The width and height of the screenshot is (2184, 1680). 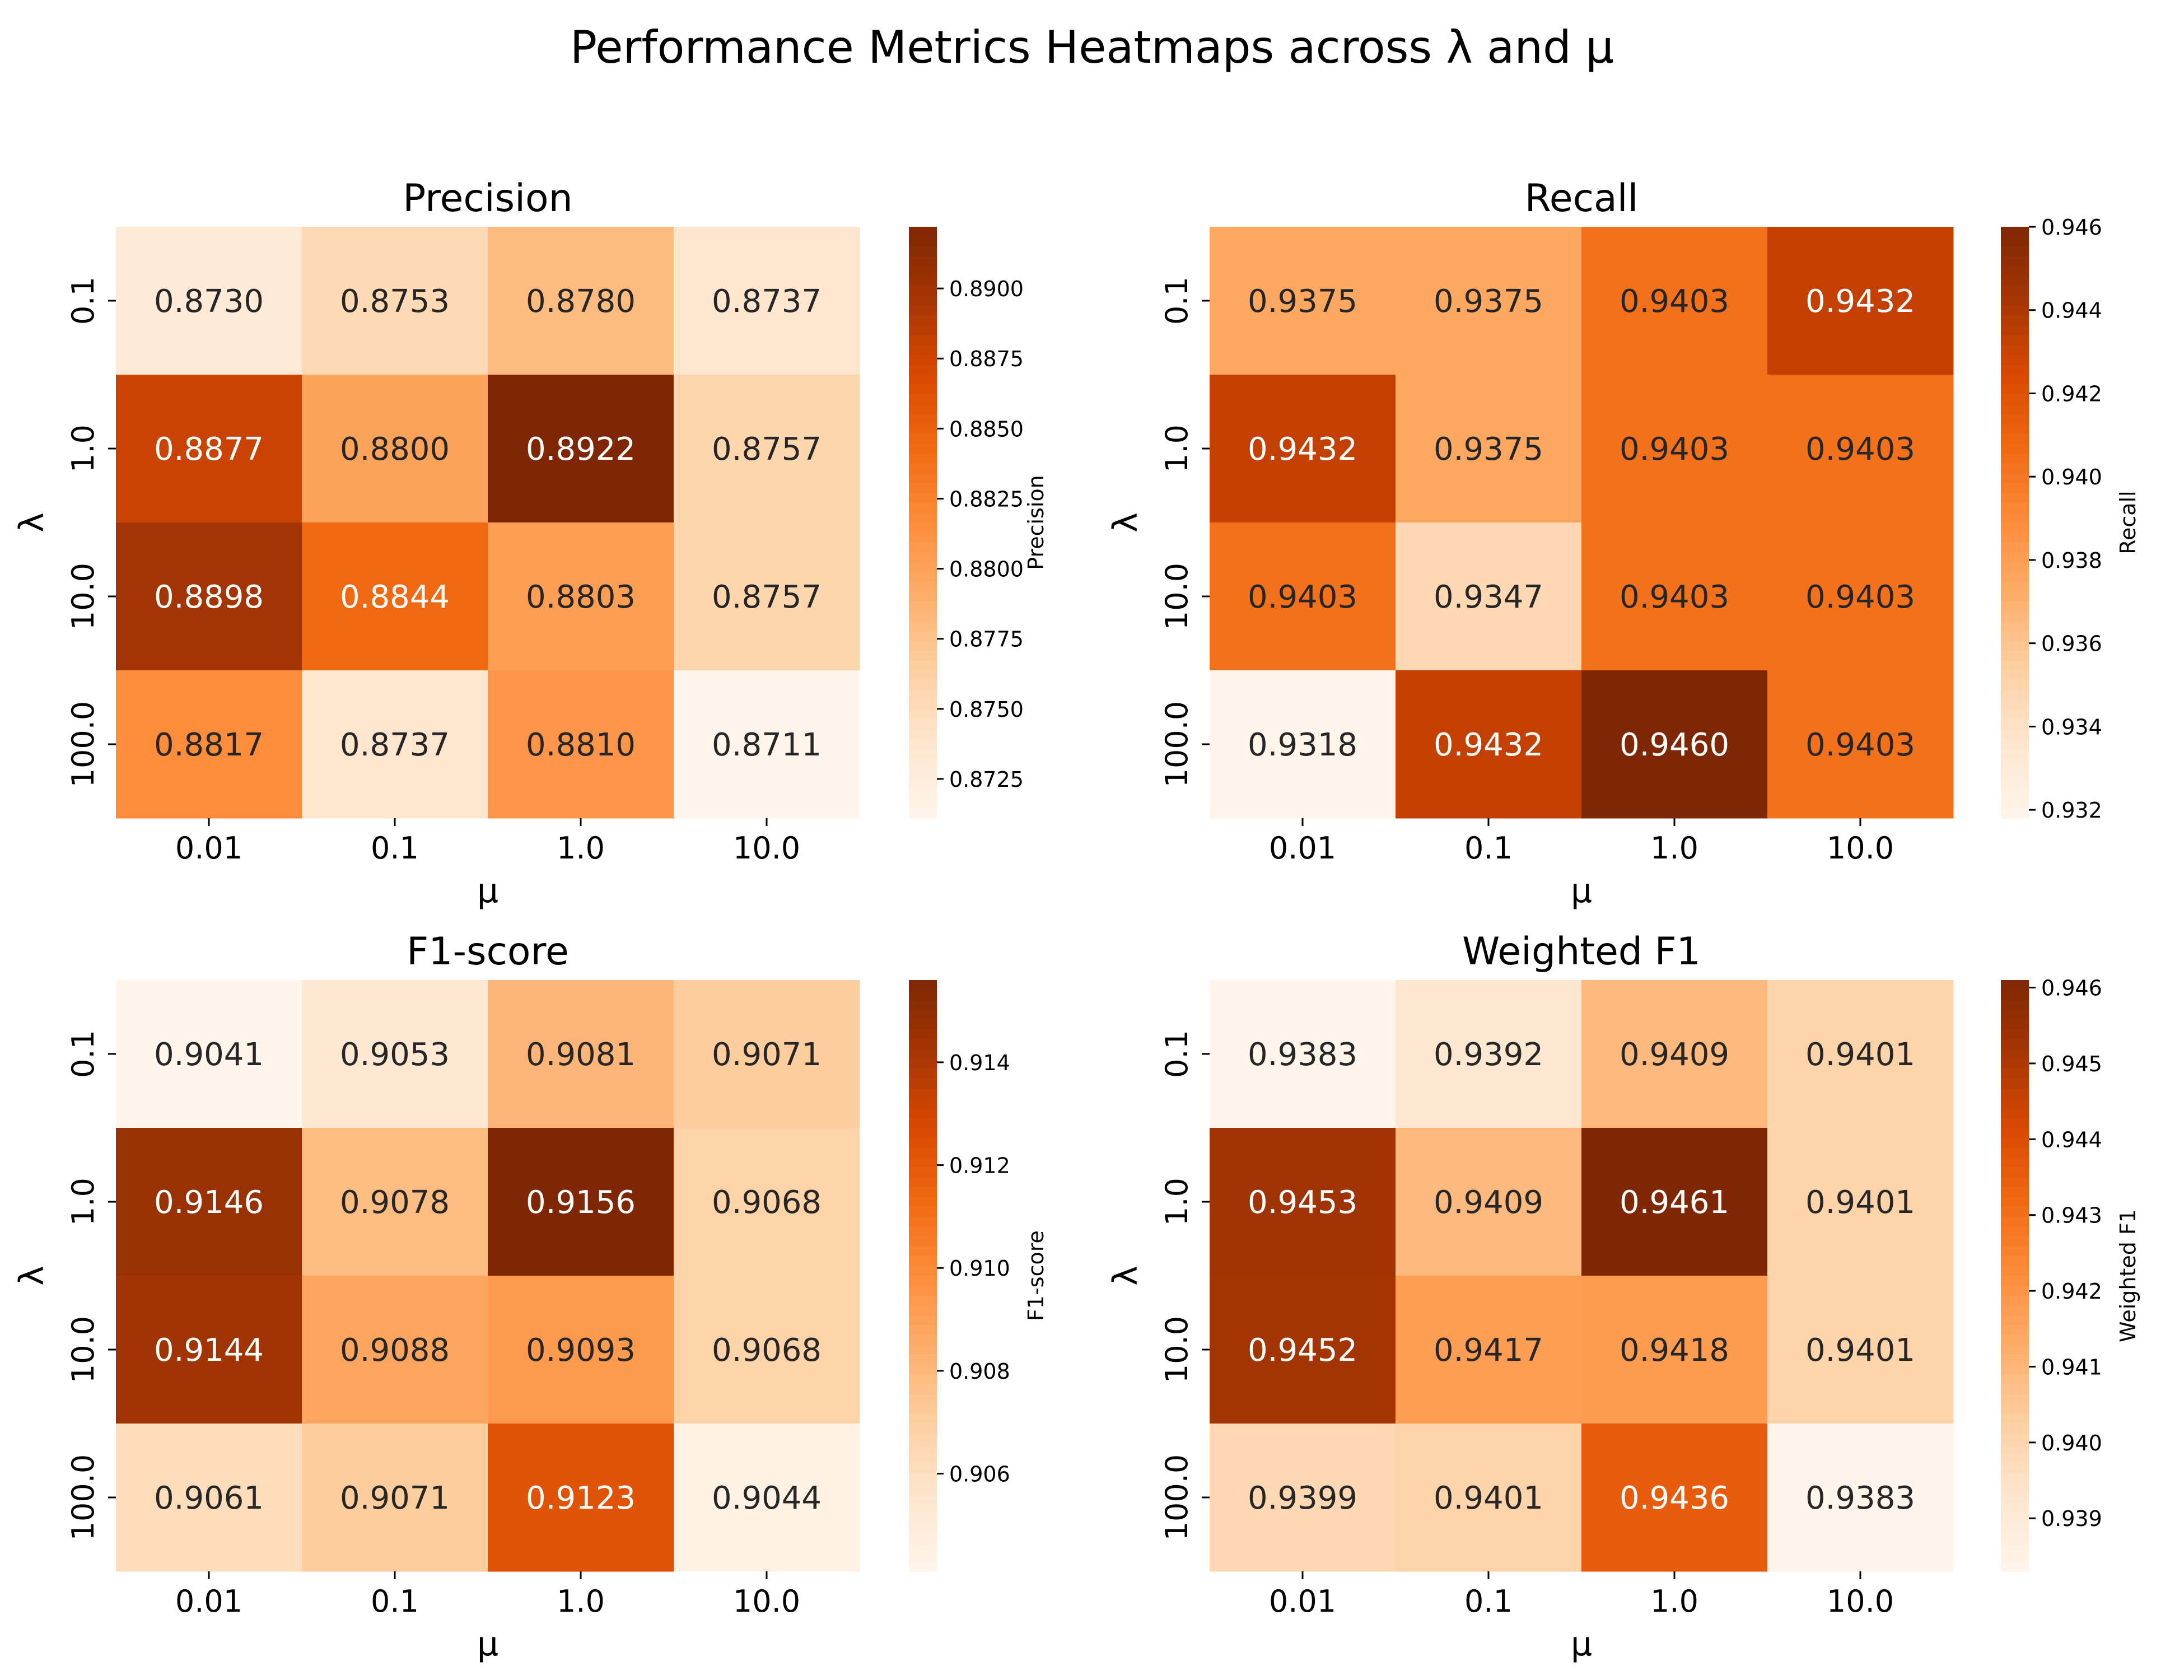 What do you see at coordinates (767, 302) in the screenshot?
I see `cell-value-label: 0.8737` at bounding box center [767, 302].